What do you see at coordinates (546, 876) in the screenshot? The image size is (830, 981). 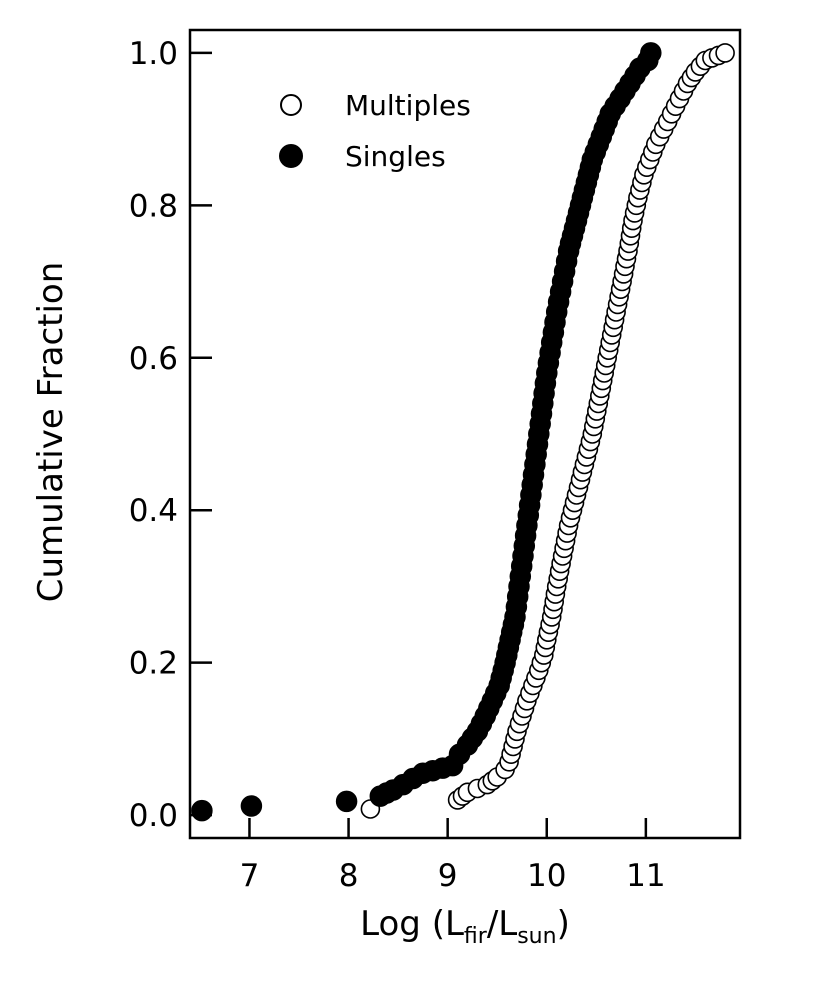 I see `x-tick-label: 10` at bounding box center [546, 876].